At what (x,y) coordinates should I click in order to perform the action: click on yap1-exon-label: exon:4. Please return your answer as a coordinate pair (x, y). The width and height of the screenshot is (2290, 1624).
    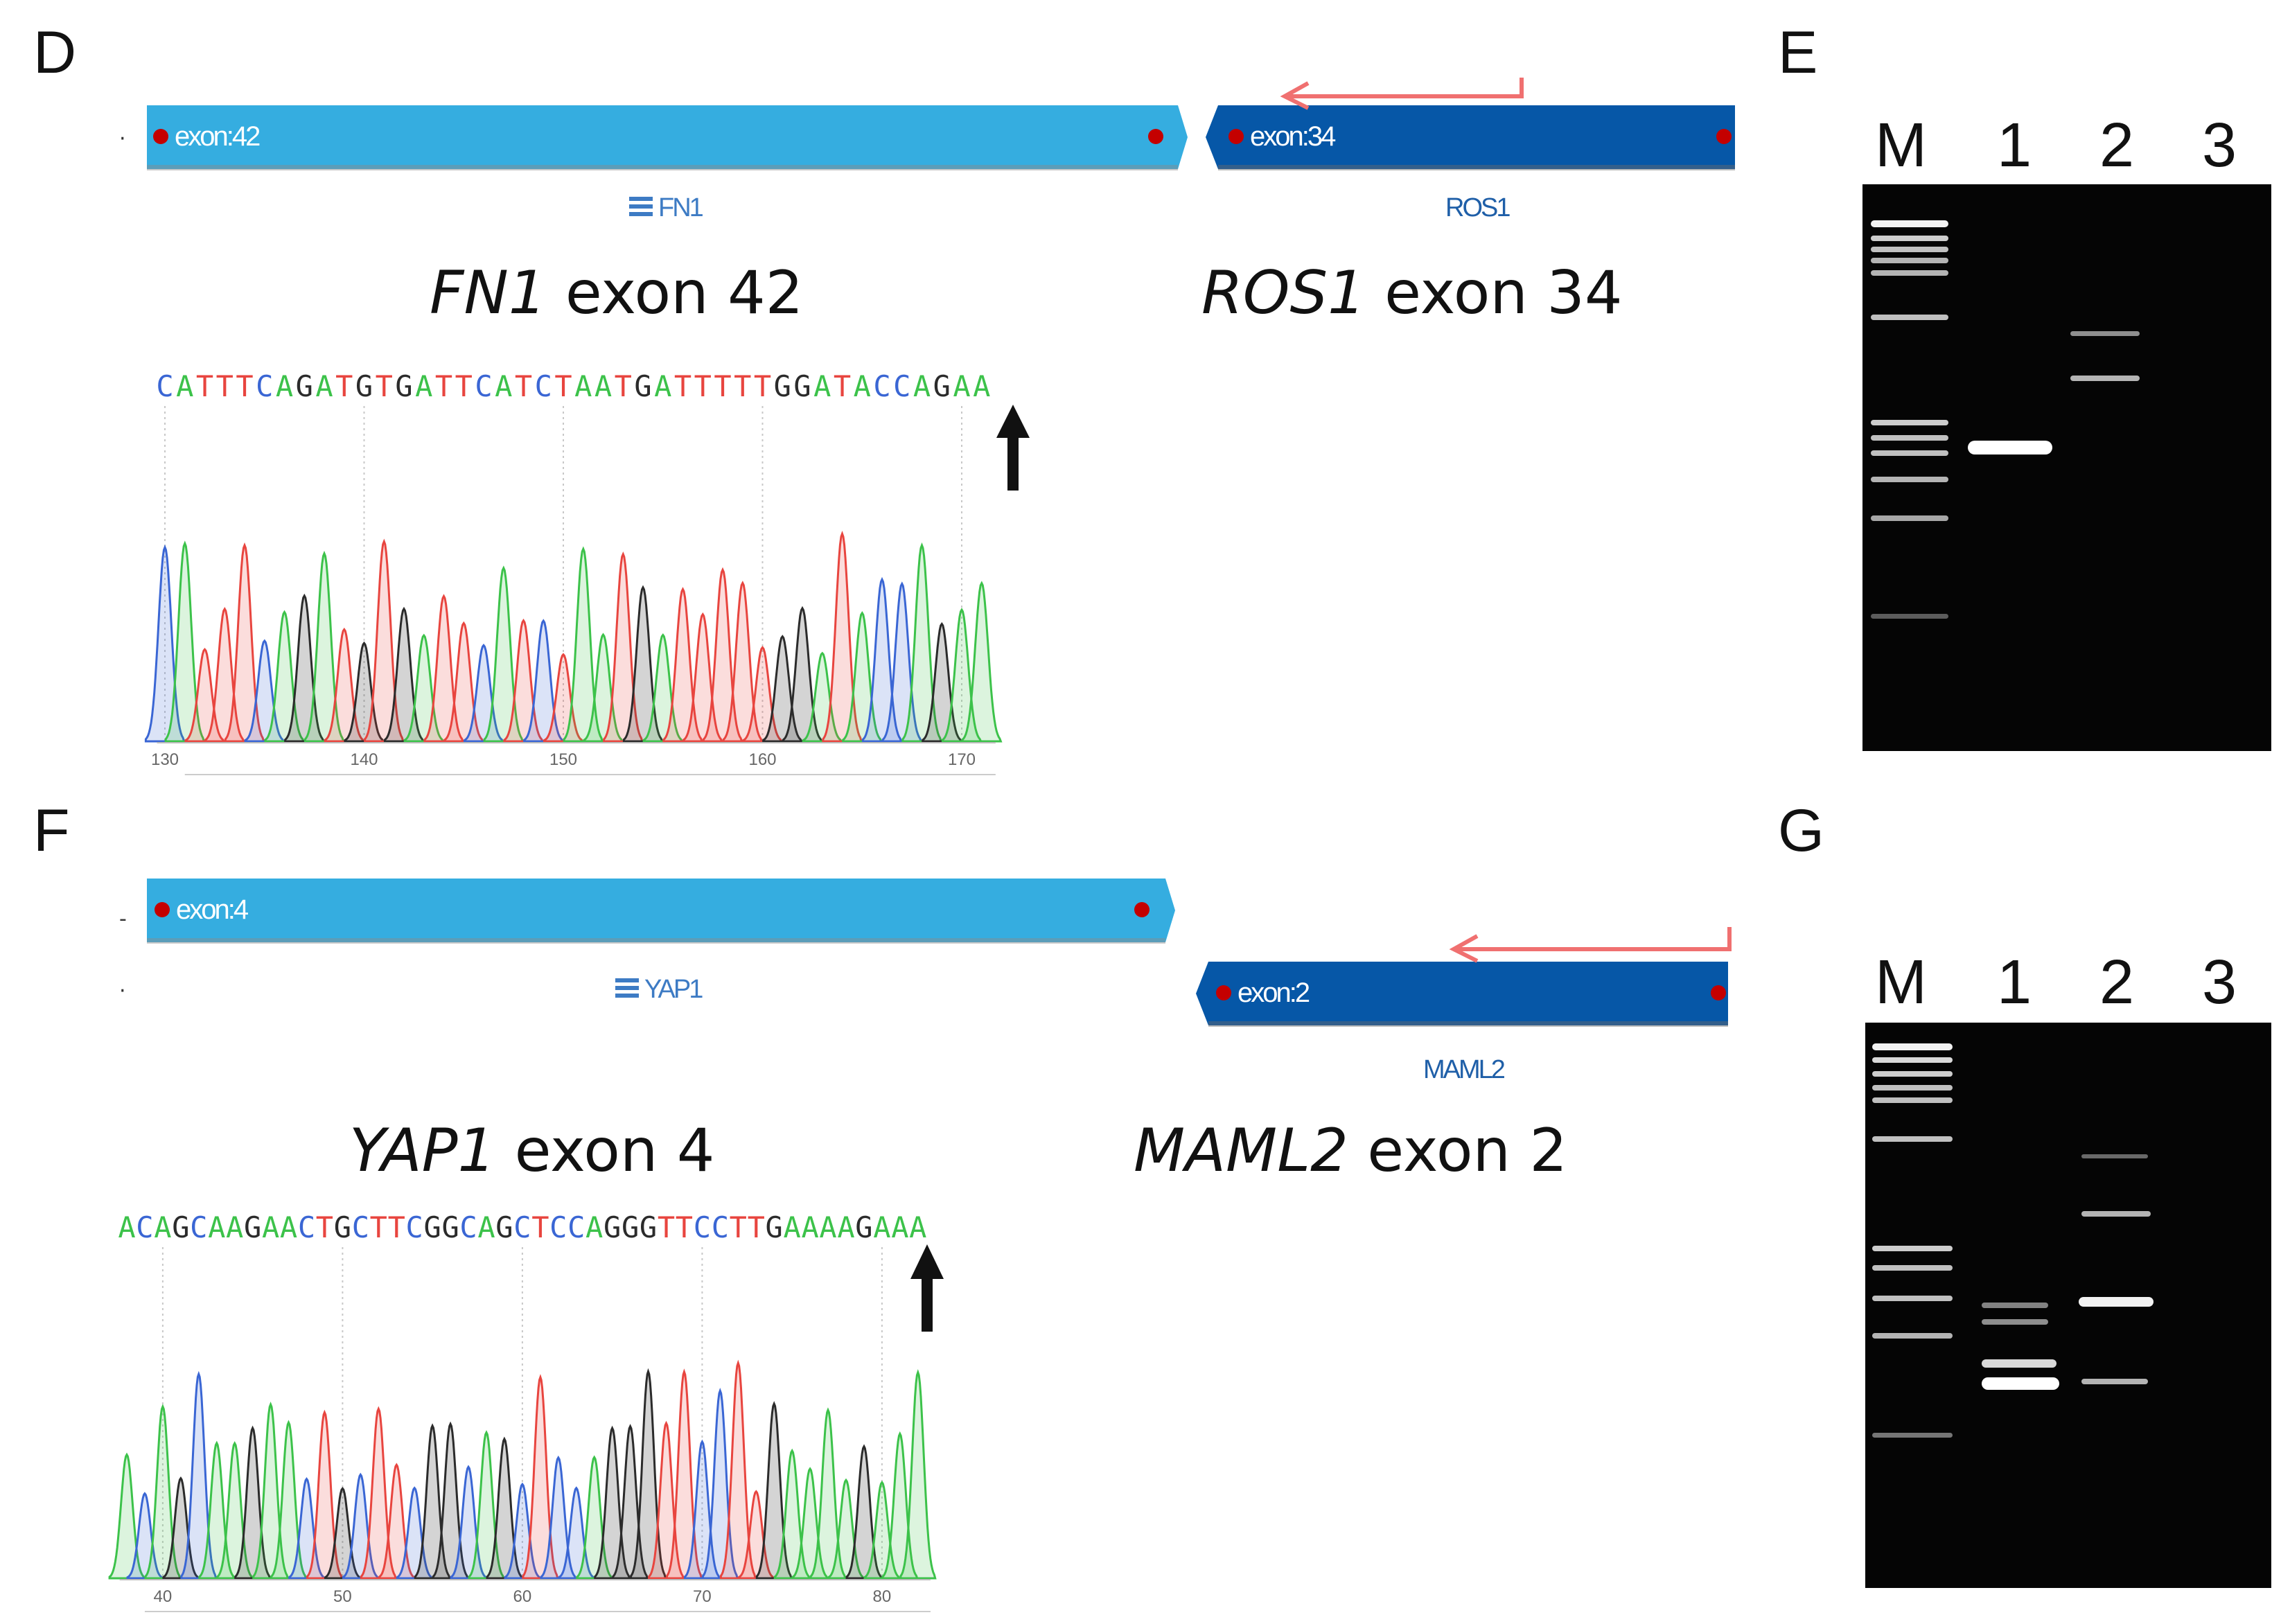
    Looking at the image, I should click on (212, 909).